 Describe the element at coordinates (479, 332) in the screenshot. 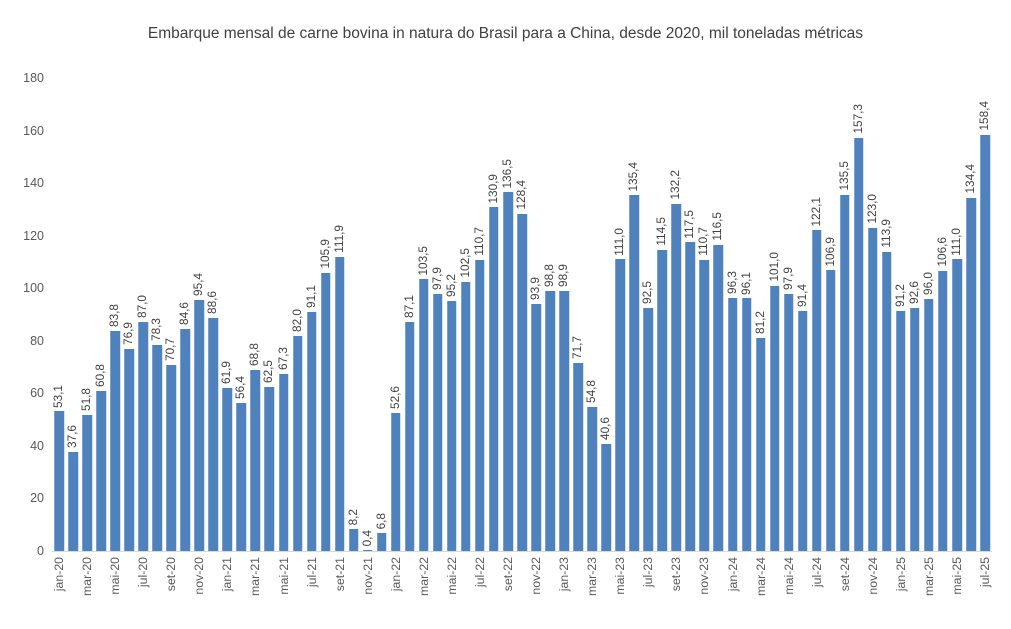

I see `bar-slot: 110,7 jul-22` at that location.